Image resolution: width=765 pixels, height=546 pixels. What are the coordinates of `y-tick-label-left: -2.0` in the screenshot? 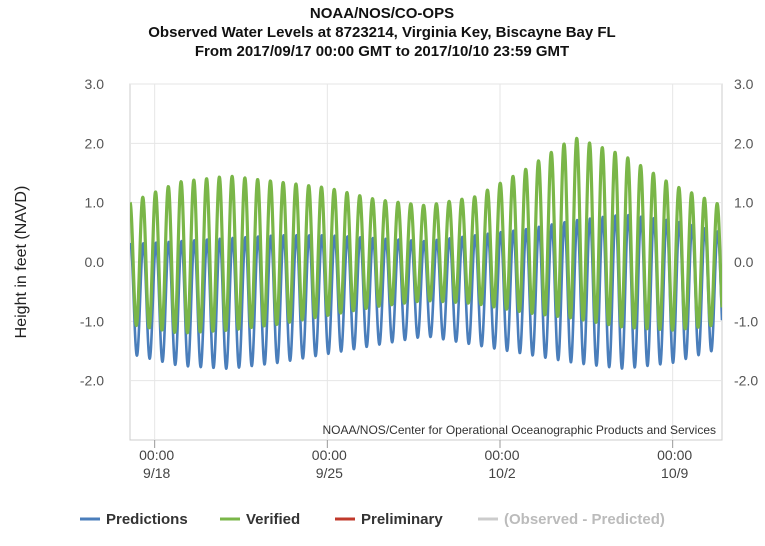 It's located at (92, 381).